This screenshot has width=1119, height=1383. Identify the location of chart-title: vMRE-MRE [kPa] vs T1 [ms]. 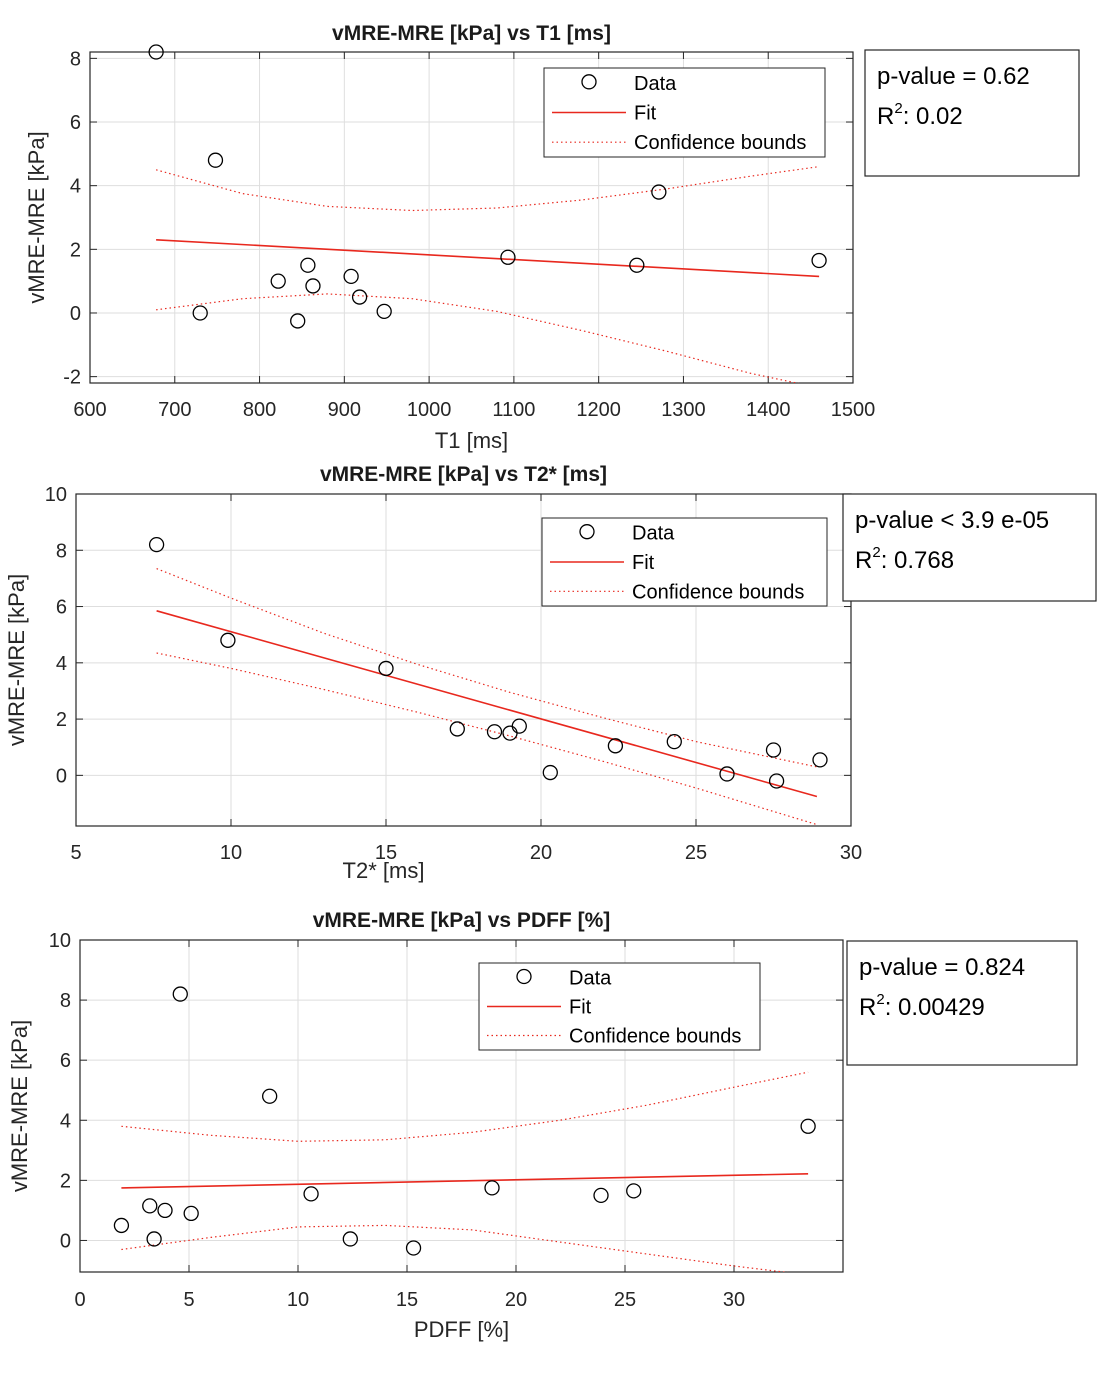
(471, 33).